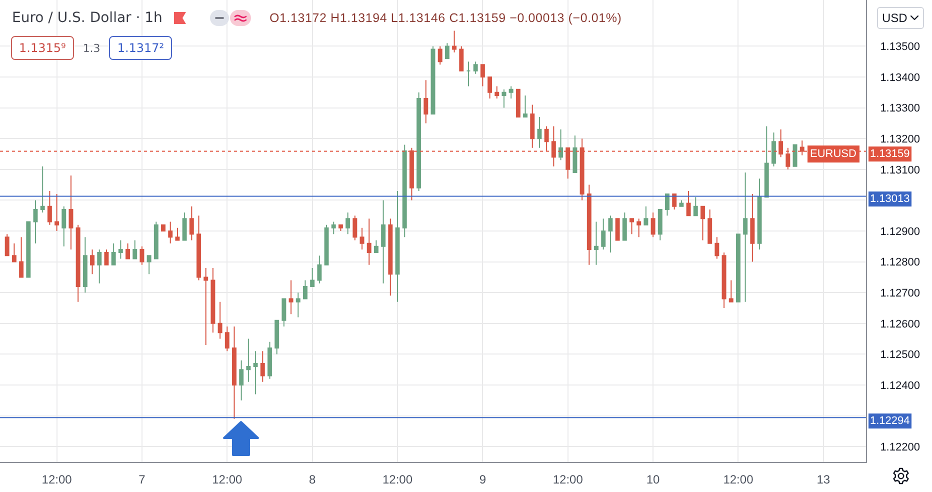 The width and height of the screenshot is (932, 492). What do you see at coordinates (312, 479) in the screenshot?
I see `x-tick-label: 8` at bounding box center [312, 479].